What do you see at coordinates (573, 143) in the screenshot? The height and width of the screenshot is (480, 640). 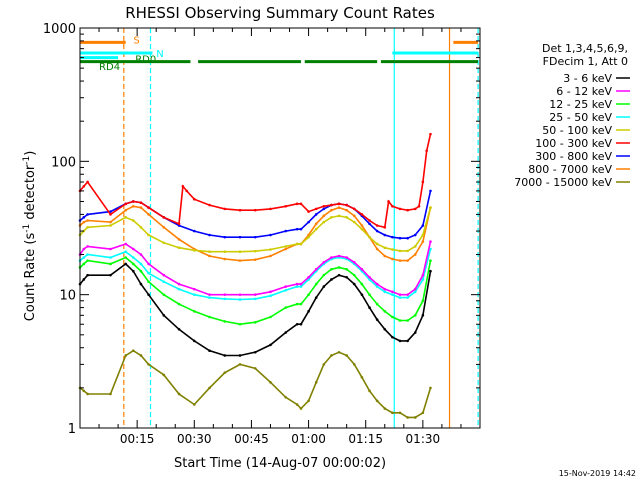 I see `legend-label-5: 100 - 300 keV` at bounding box center [573, 143].